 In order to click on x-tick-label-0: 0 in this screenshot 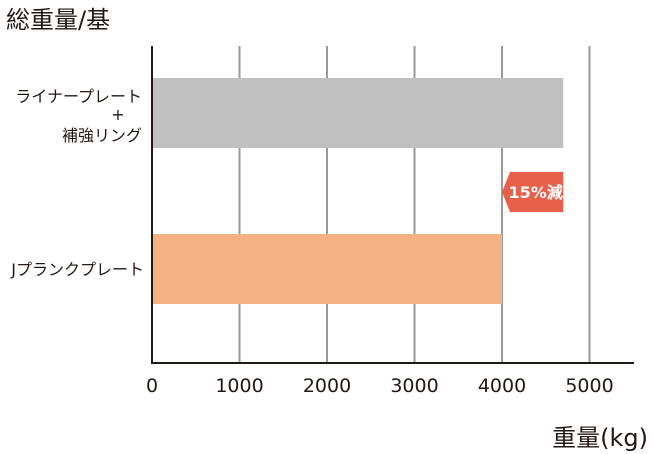, I will do `click(152, 386)`.